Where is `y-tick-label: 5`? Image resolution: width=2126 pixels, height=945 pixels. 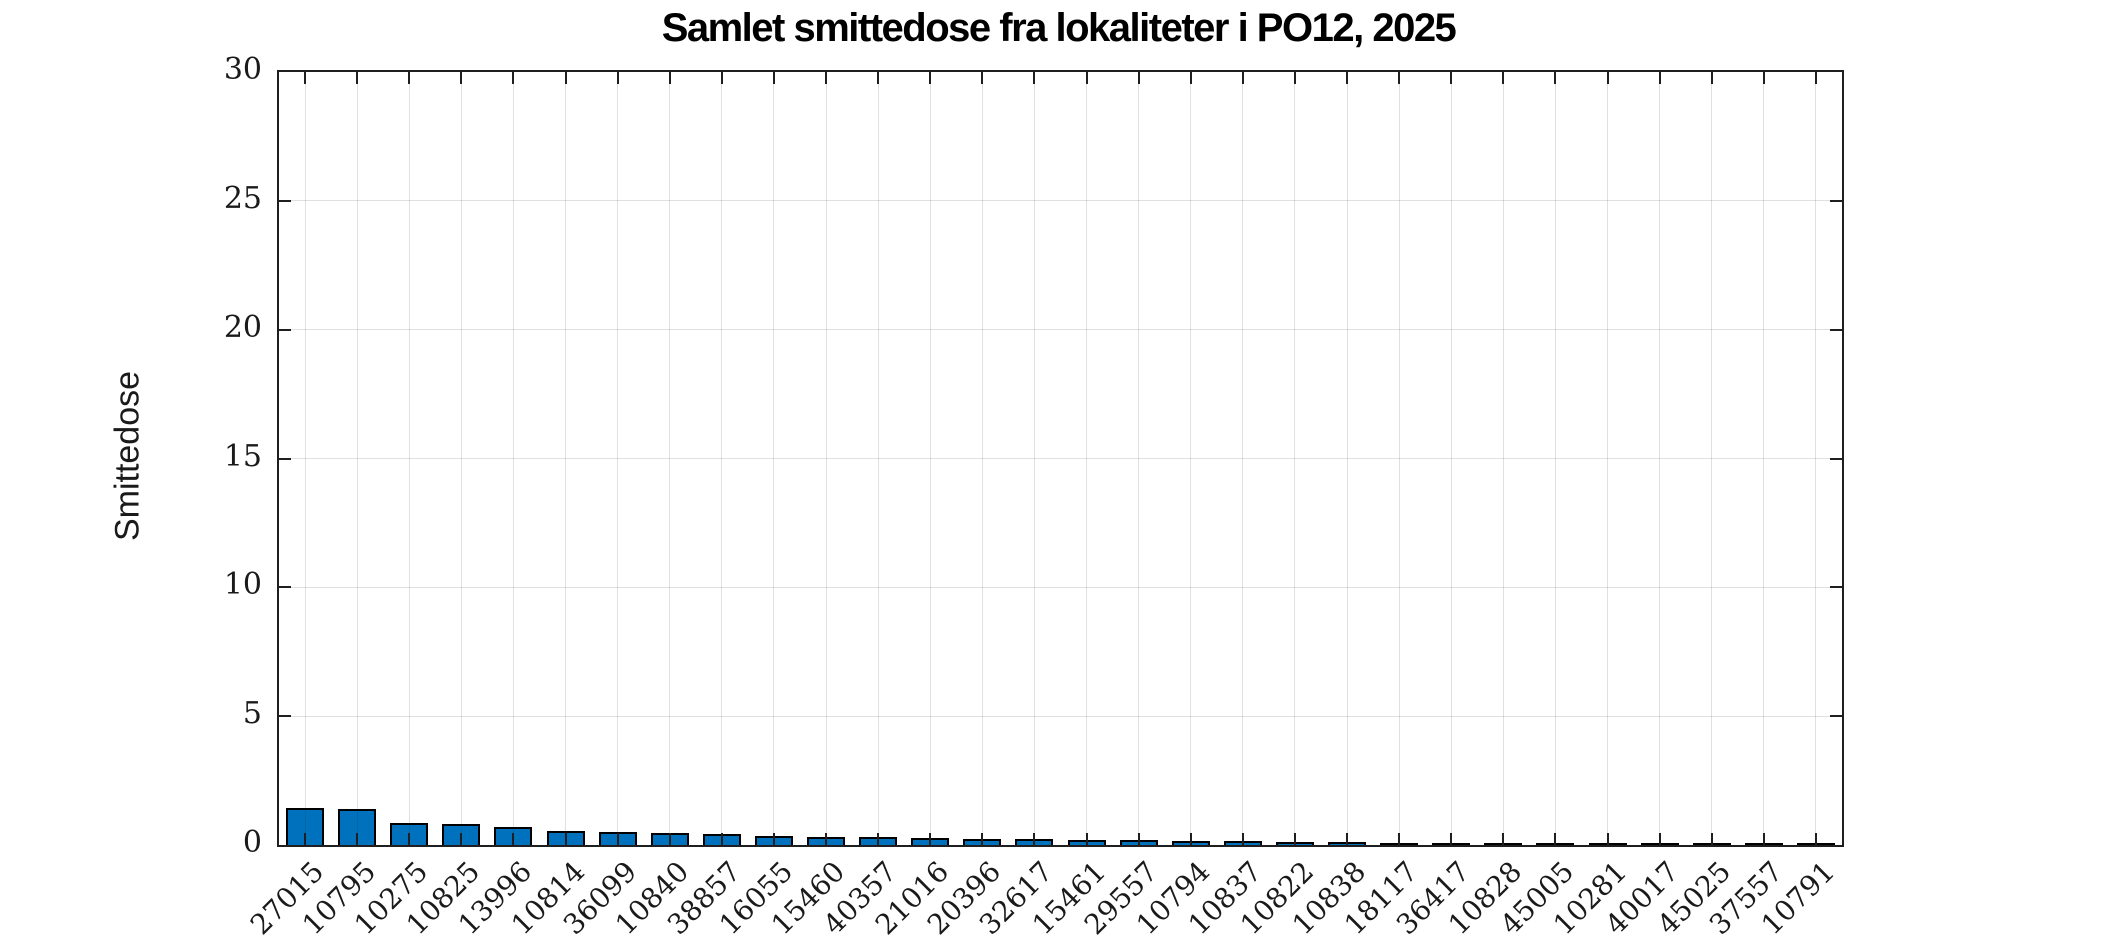 y-tick-label: 5 is located at coordinates (252, 714).